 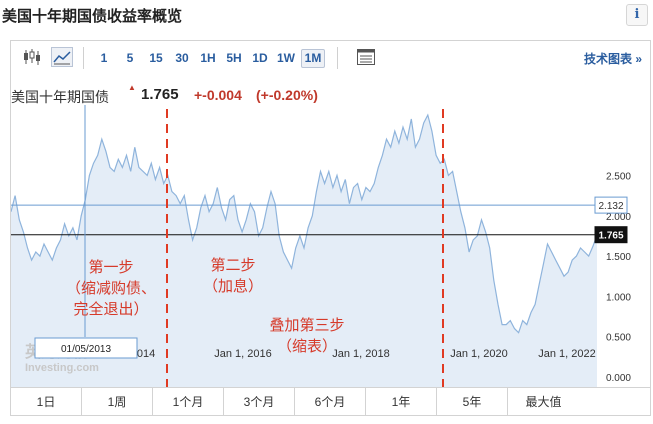 What do you see at coordinates (232, 265) in the screenshot?
I see `annotation-step-2-line: 第二步` at bounding box center [232, 265].